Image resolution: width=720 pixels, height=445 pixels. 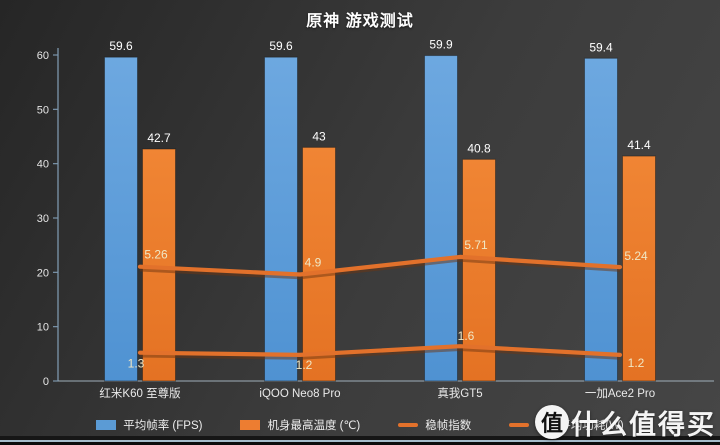 What do you see at coordinates (476, 245) in the screenshot?
I see `line-value-label: 5.71` at bounding box center [476, 245].